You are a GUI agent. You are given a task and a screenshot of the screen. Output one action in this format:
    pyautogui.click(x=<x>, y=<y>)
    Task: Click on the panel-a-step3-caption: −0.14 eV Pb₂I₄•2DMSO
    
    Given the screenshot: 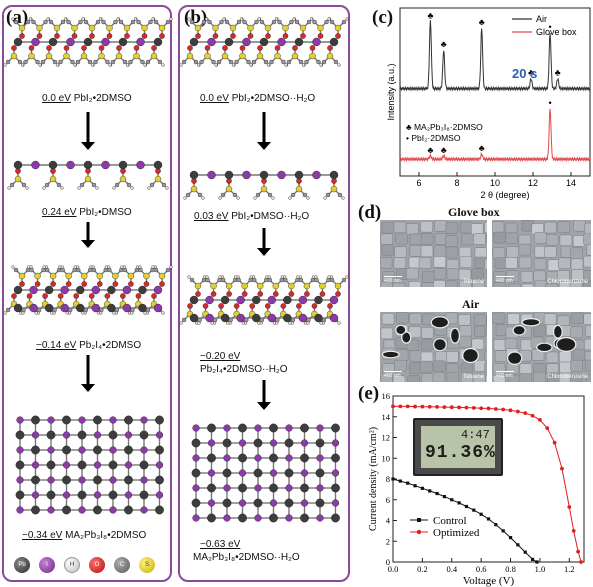 What is the action you would take?
    pyautogui.click(x=89, y=345)
    